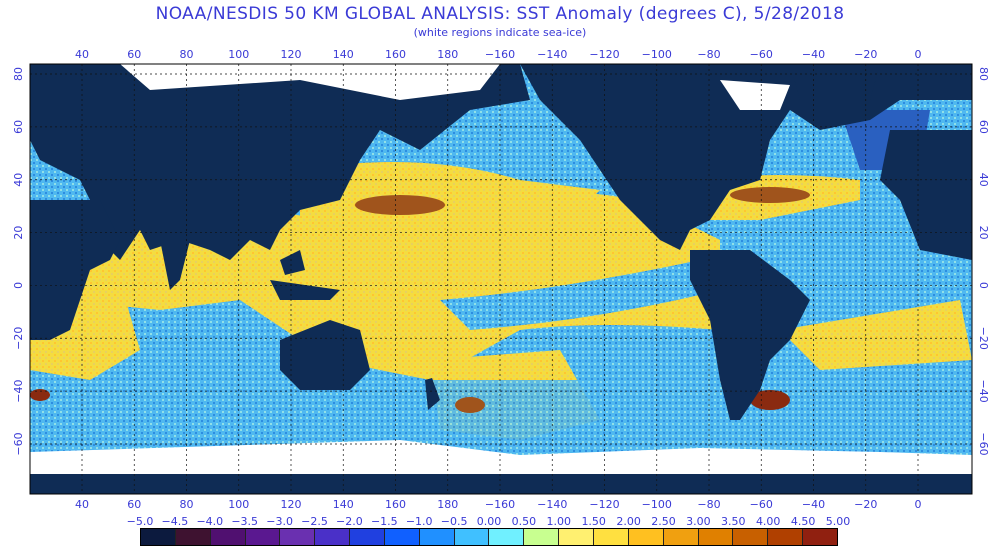 Image resolution: width=1000 pixels, height=546 pixels. Describe the element at coordinates (419, 521) in the screenshot. I see `legend-value: −1.0` at that location.